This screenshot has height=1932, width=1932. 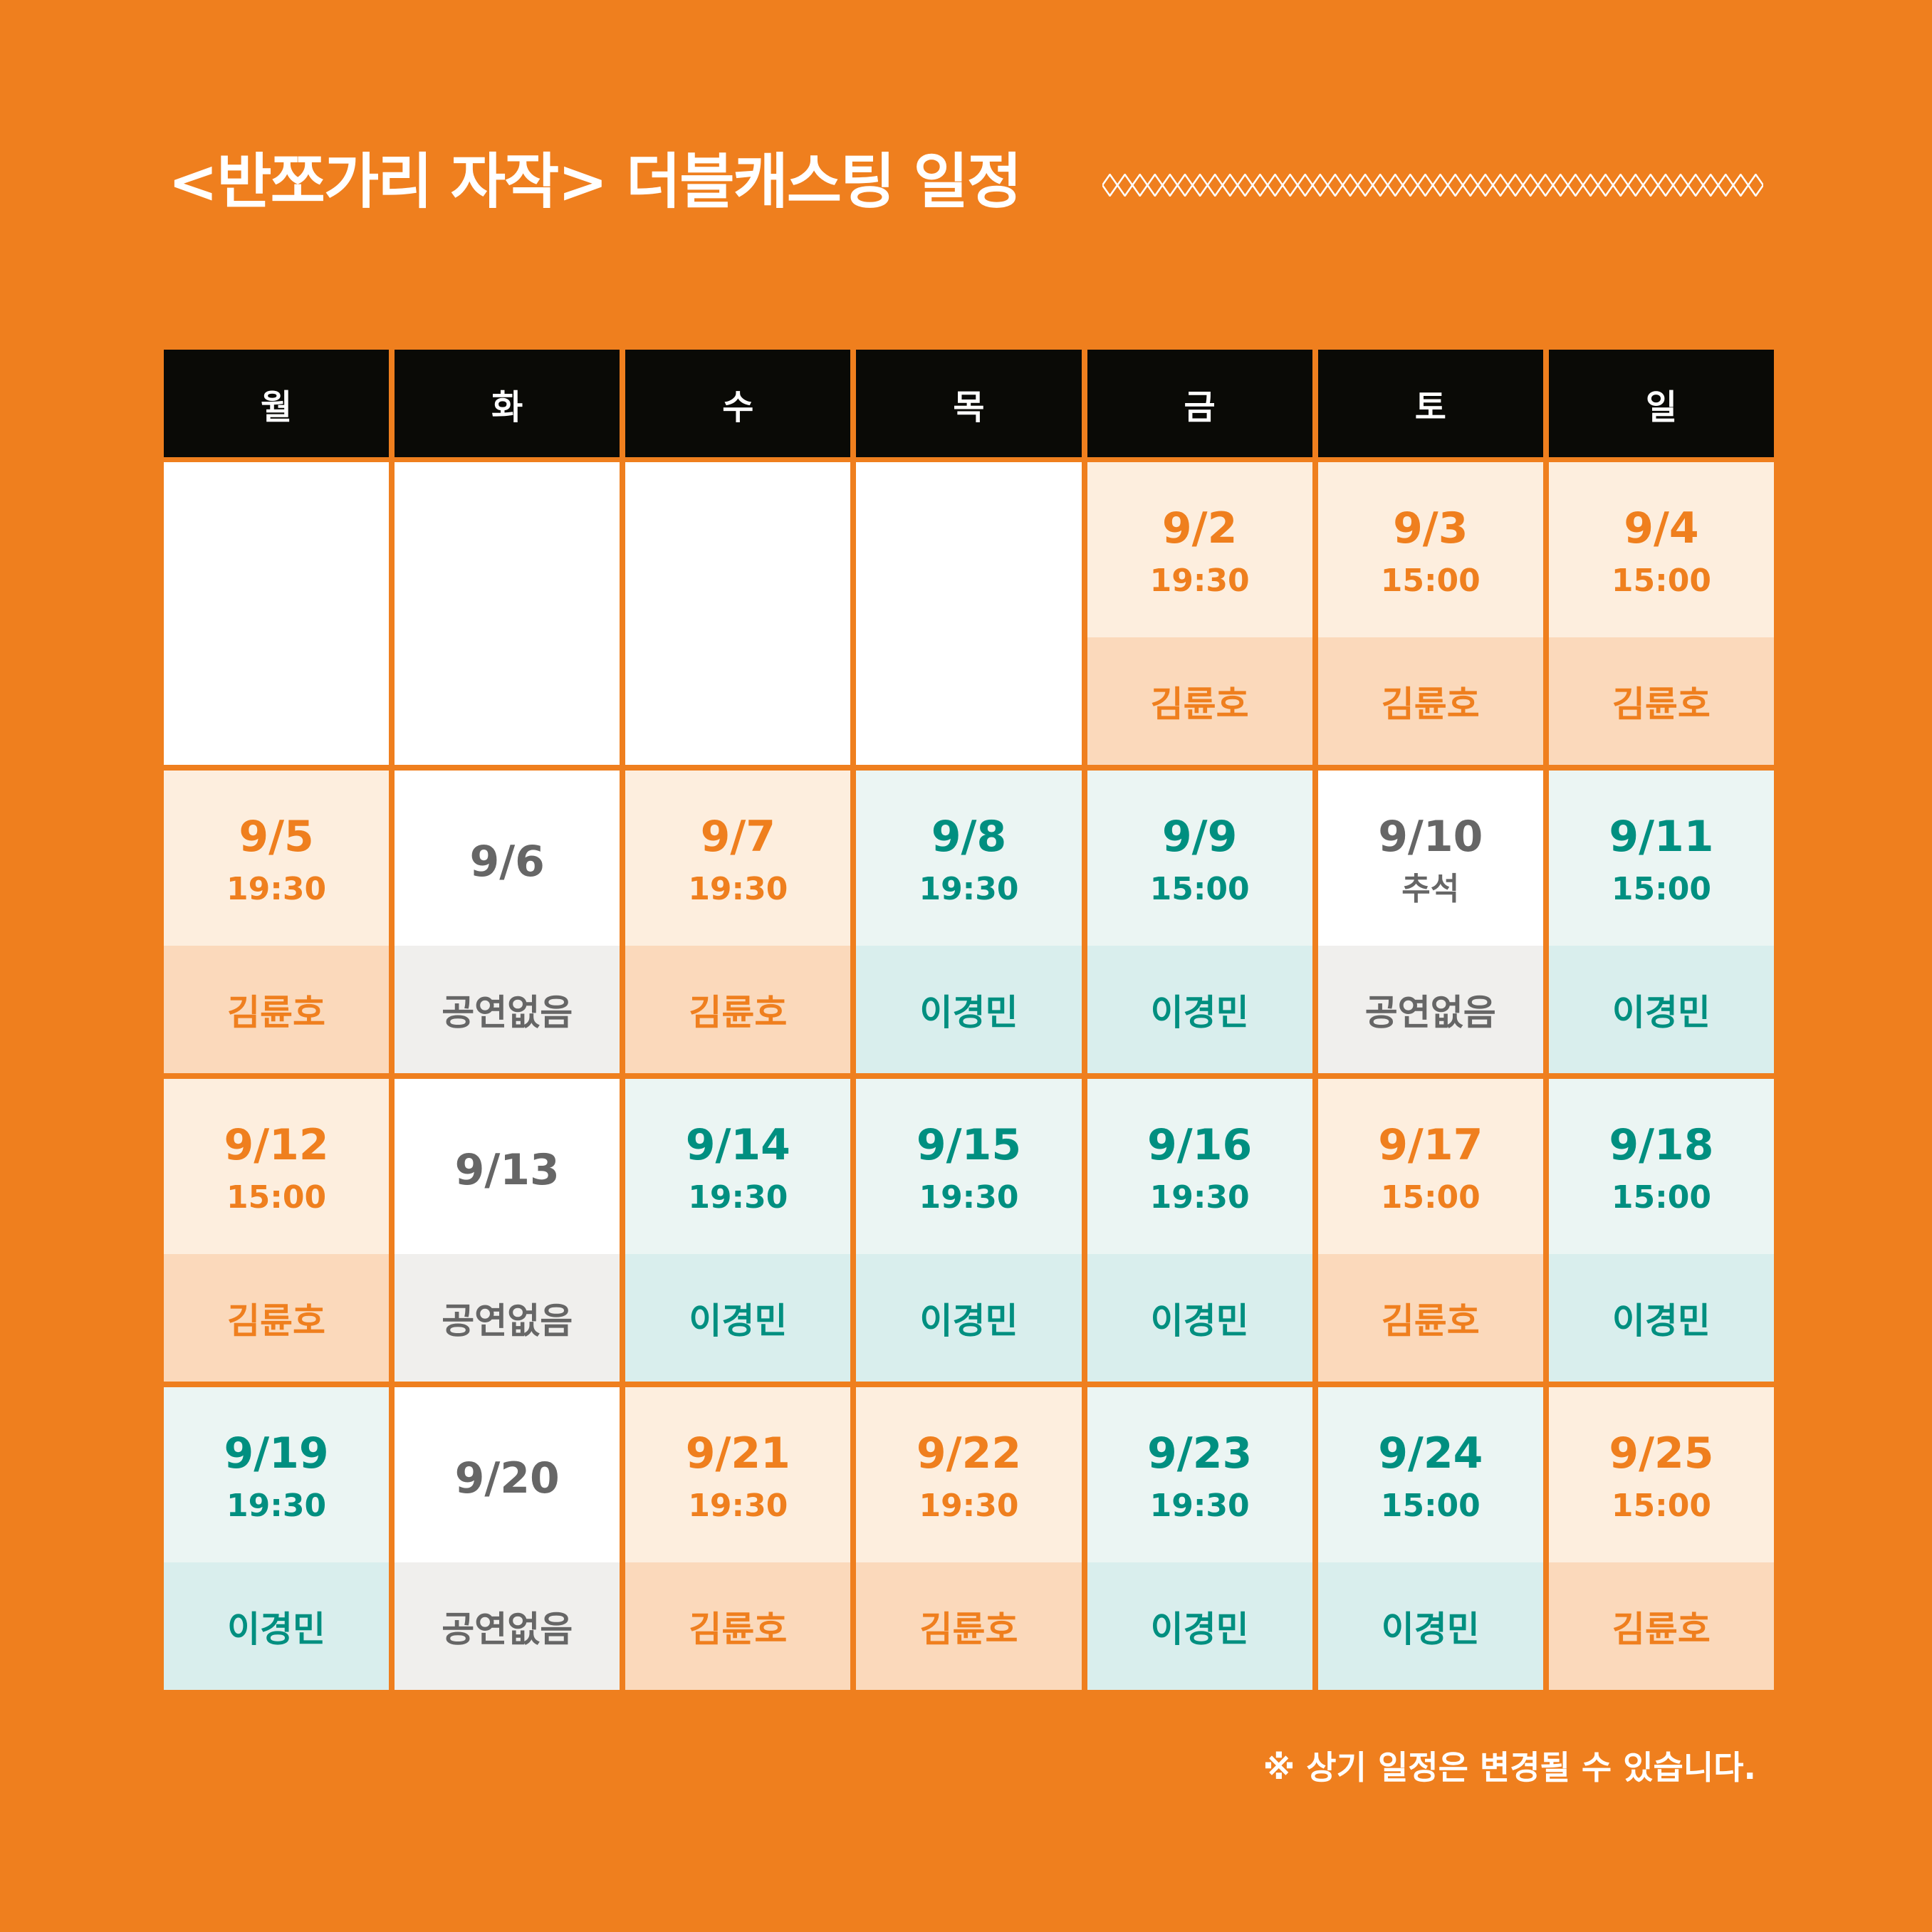 I want to click on day-cell: 9/23 19:30 이경민, so click(x=1199, y=1538).